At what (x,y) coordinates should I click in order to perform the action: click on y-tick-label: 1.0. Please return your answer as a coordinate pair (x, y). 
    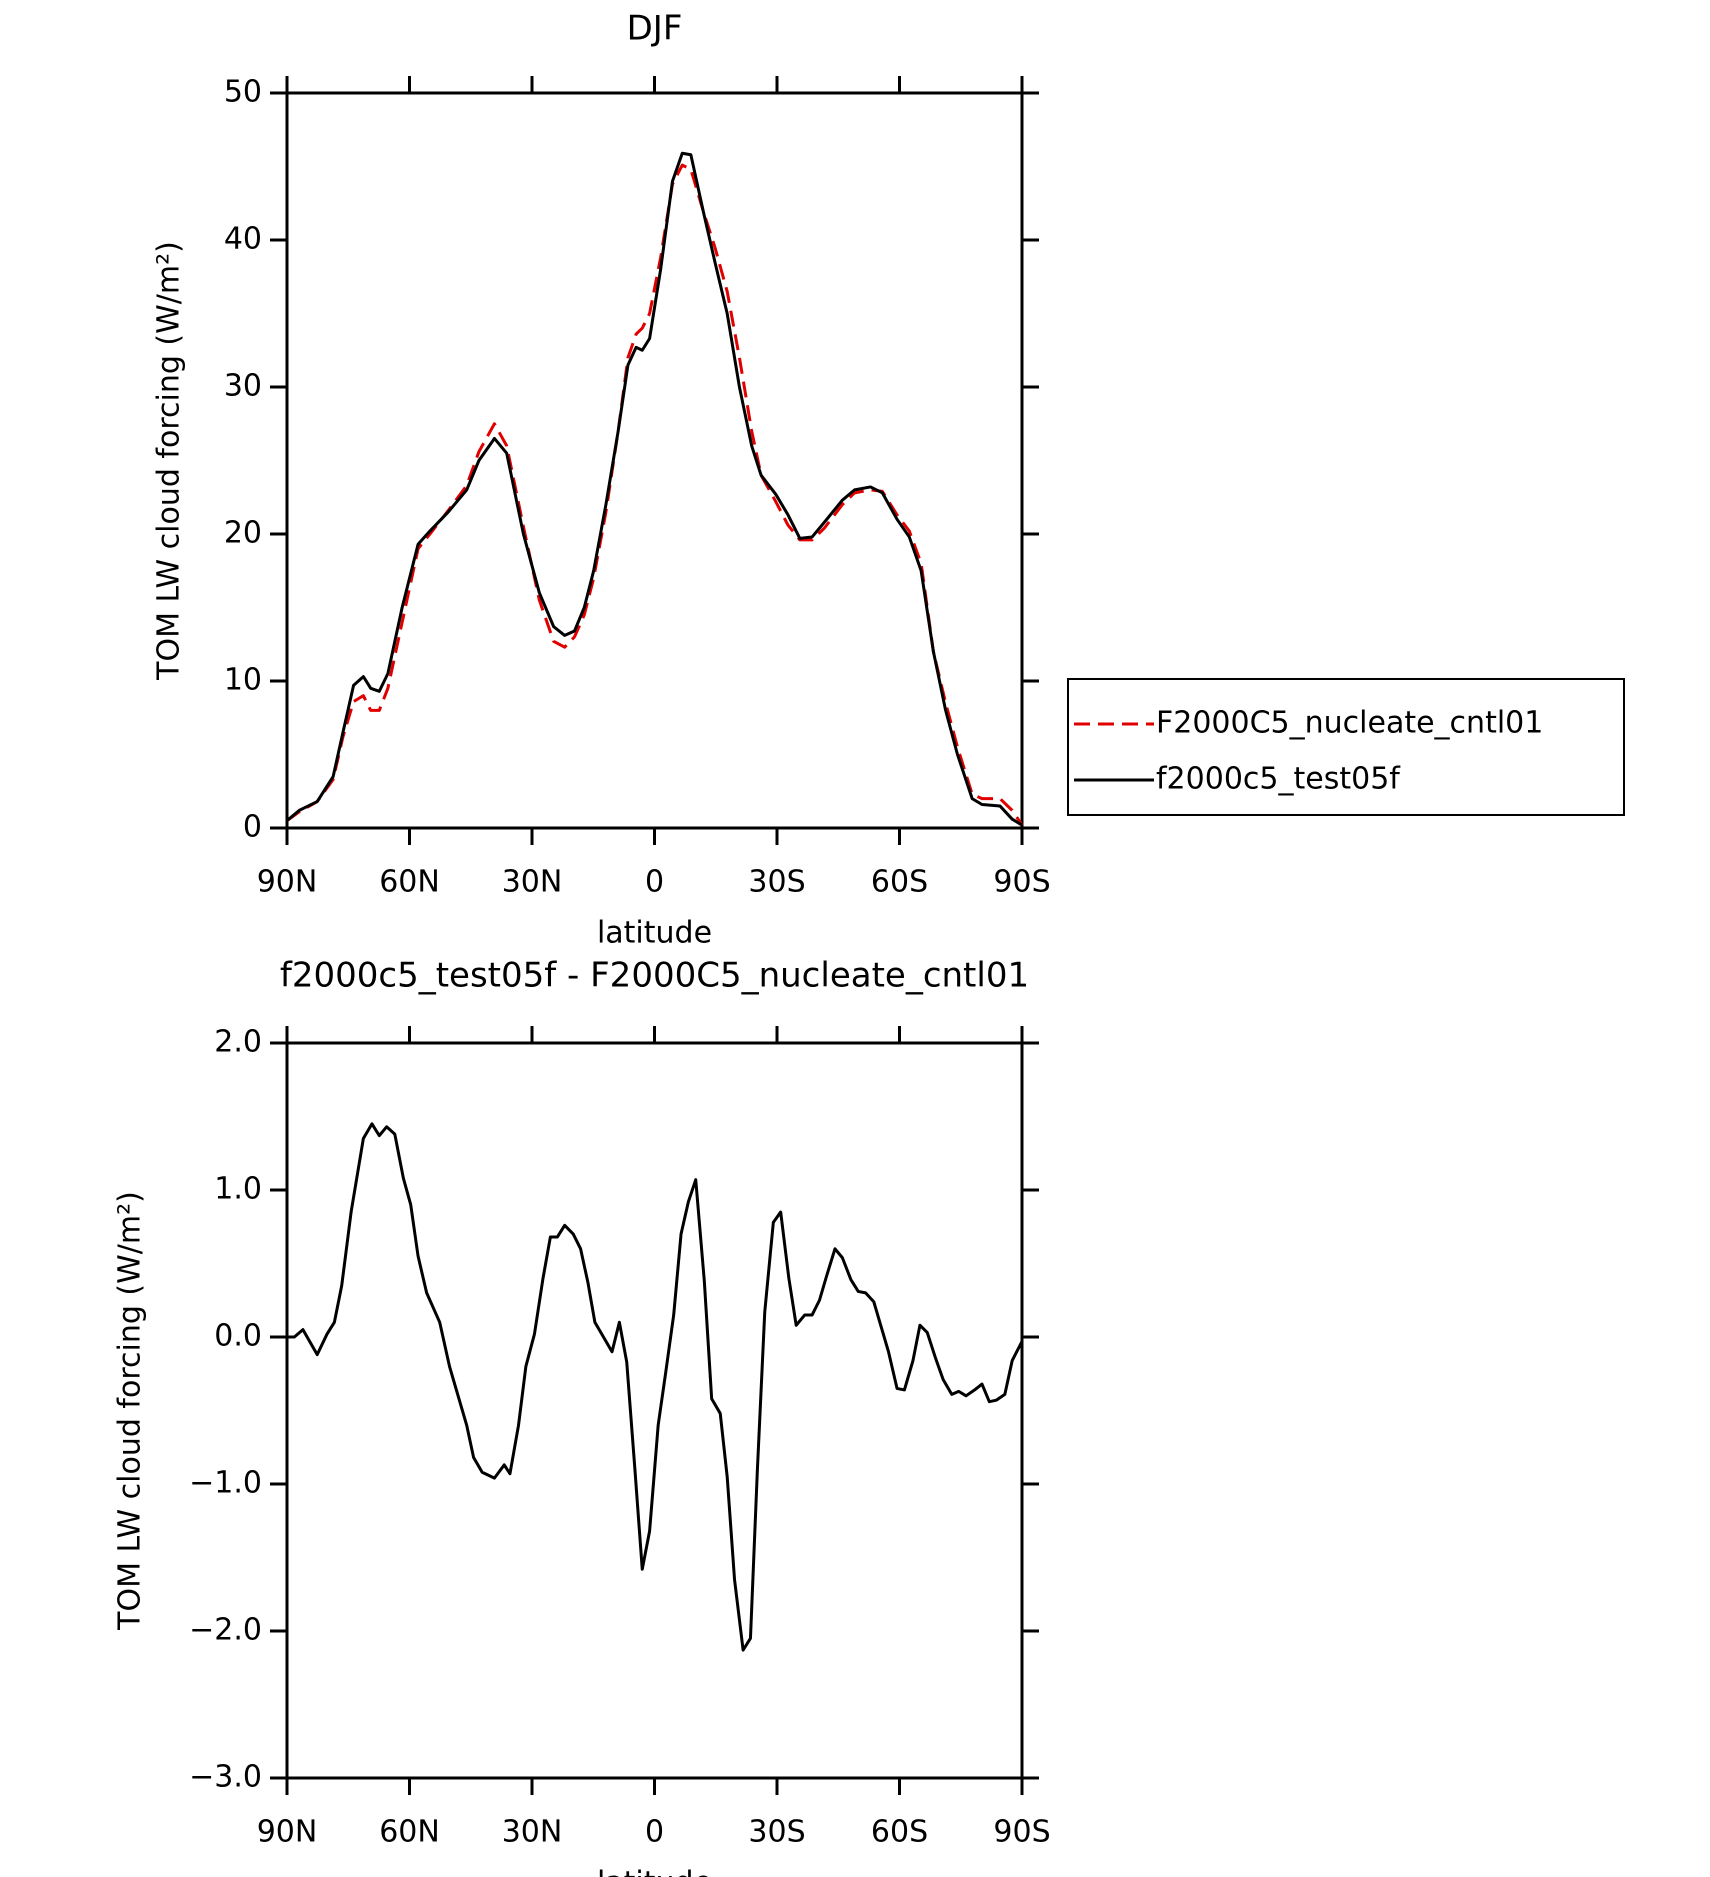
    Looking at the image, I should click on (238, 1189).